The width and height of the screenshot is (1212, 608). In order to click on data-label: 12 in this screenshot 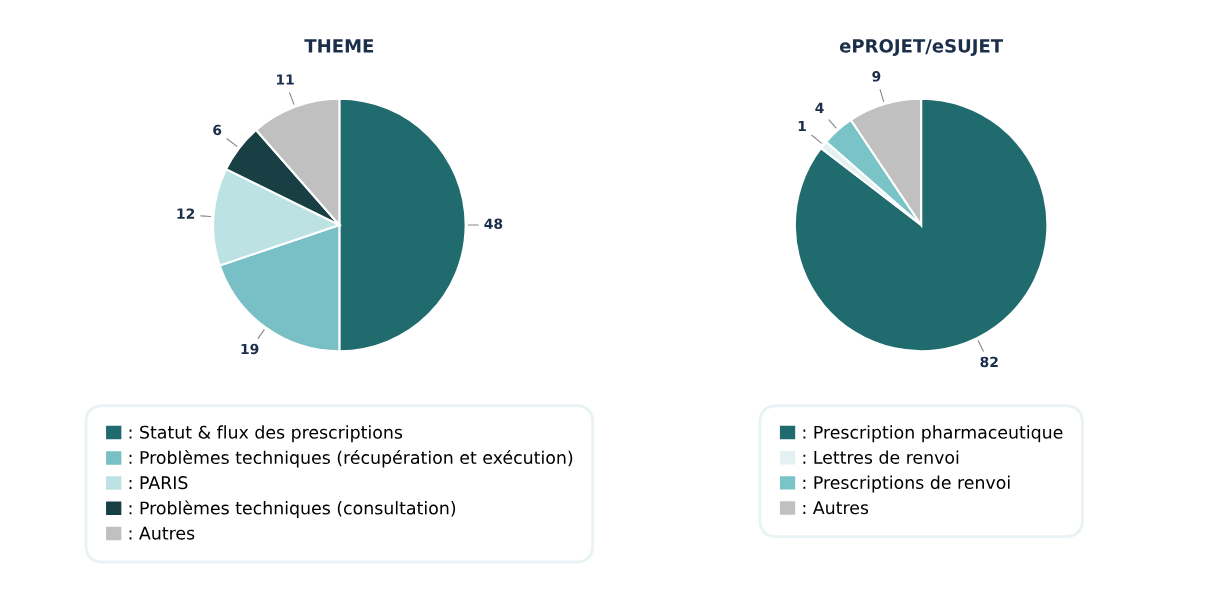, I will do `click(186, 213)`.